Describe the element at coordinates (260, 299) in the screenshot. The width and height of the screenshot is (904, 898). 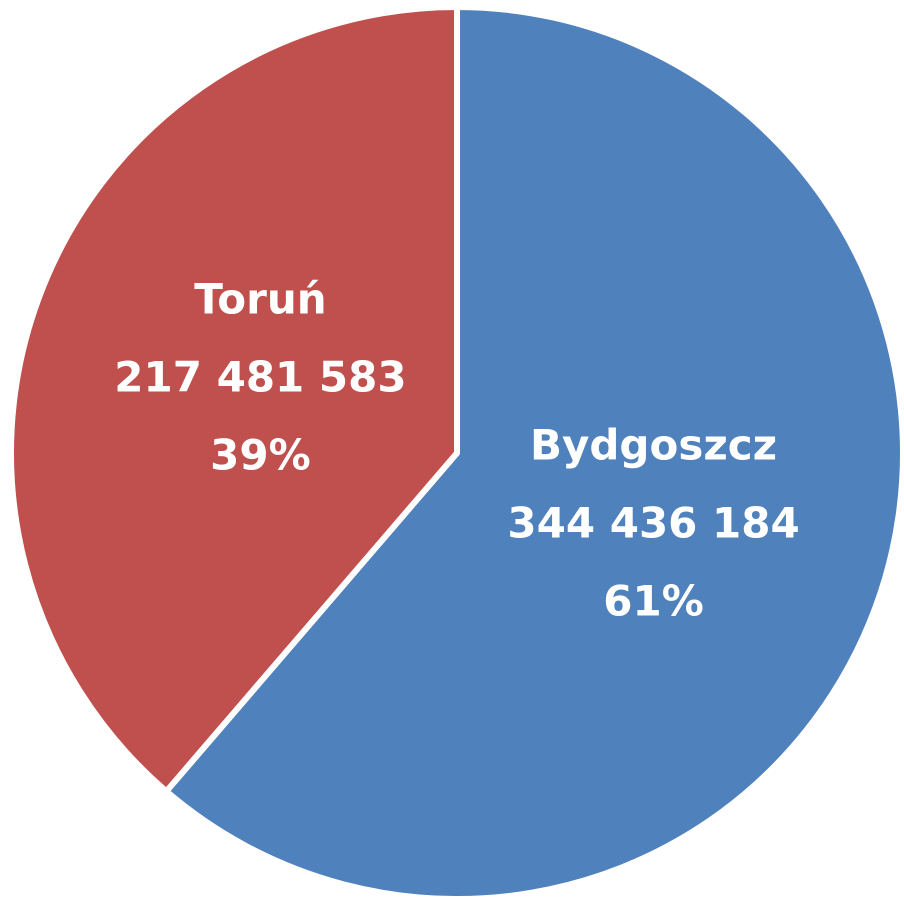
I see `slice-category-label: Toruń` at that location.